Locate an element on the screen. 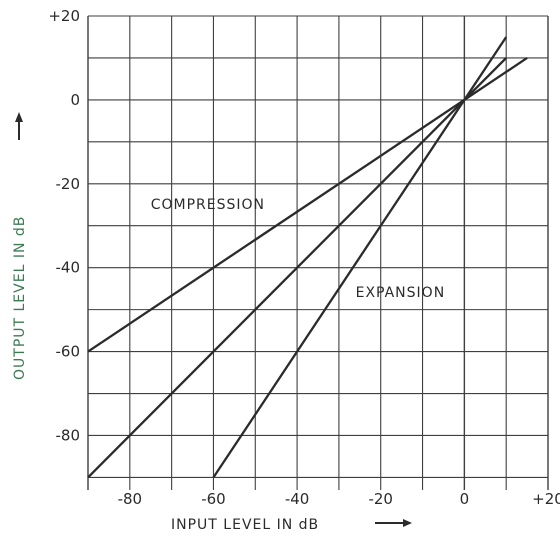 This screenshot has height=536, width=560. annotation-label: EXPANSION is located at coordinates (401, 293).